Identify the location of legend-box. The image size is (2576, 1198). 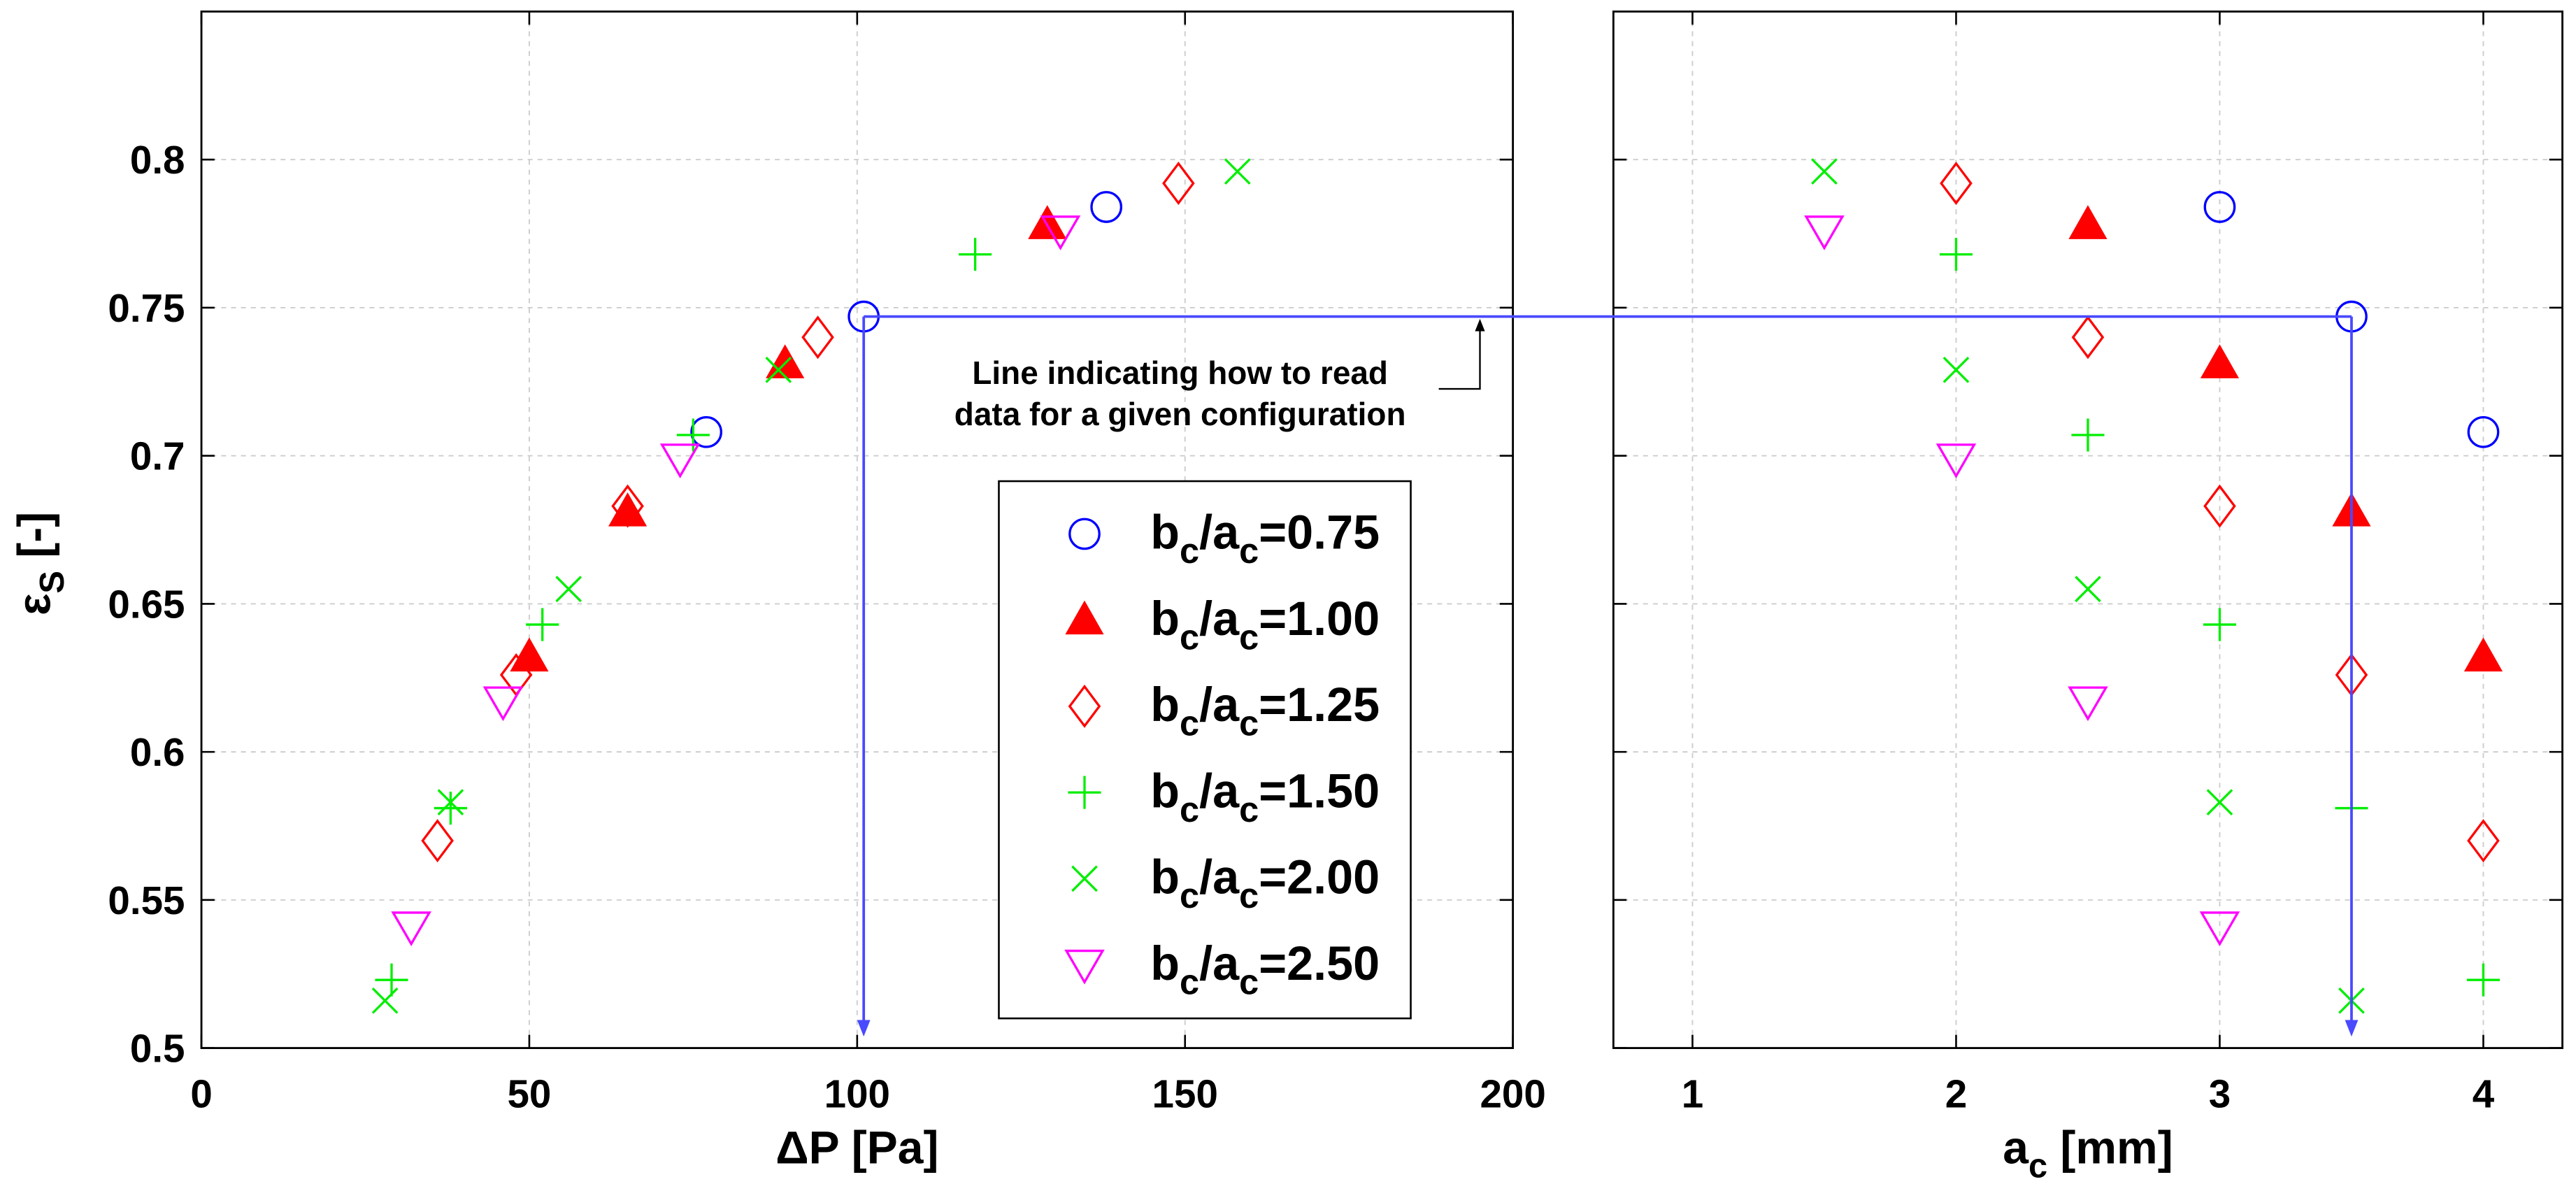
(1205, 750).